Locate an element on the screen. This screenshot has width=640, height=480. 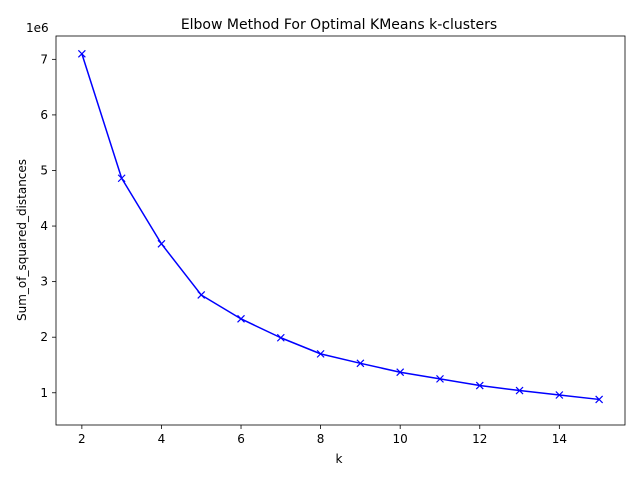
y-tick-label: 1 is located at coordinates (44, 393).